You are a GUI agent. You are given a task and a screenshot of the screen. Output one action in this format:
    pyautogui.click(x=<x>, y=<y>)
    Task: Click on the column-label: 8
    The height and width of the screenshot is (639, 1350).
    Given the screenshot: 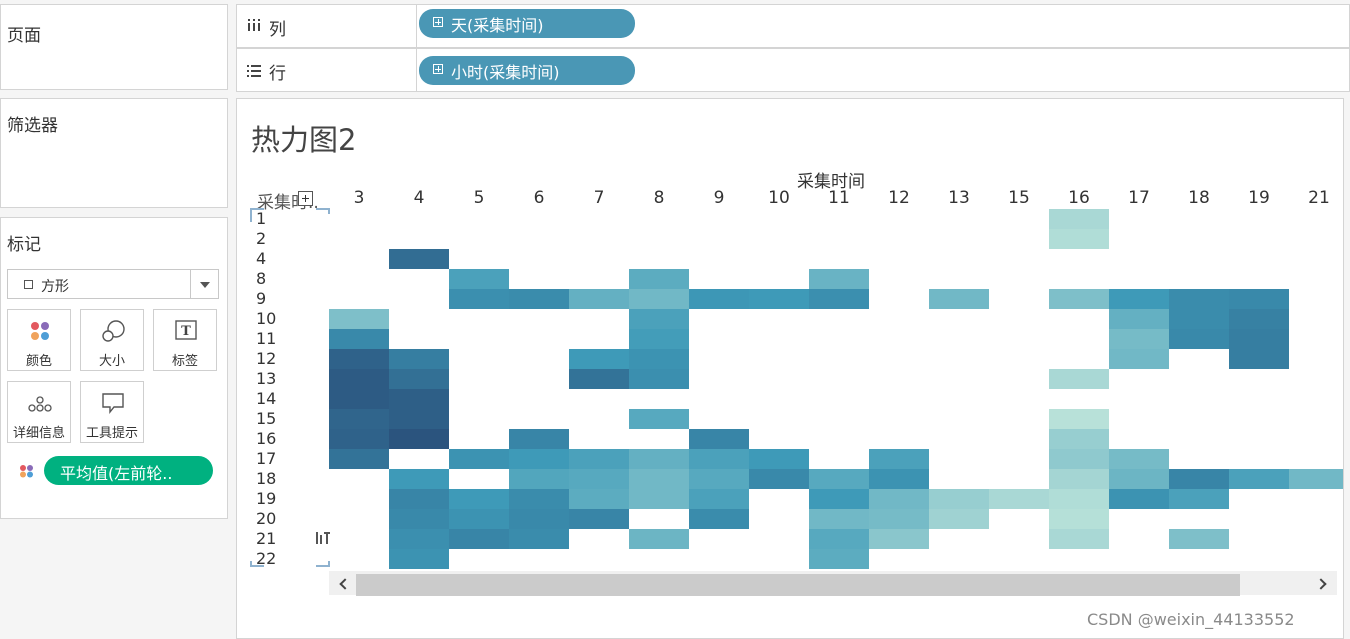 What is the action you would take?
    pyautogui.click(x=659, y=198)
    